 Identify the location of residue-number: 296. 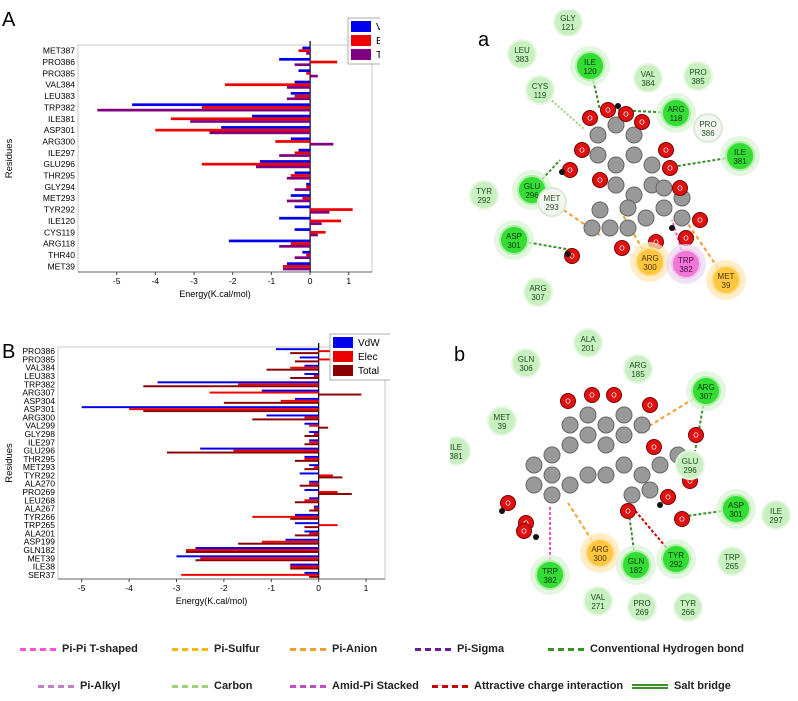
(690, 470).